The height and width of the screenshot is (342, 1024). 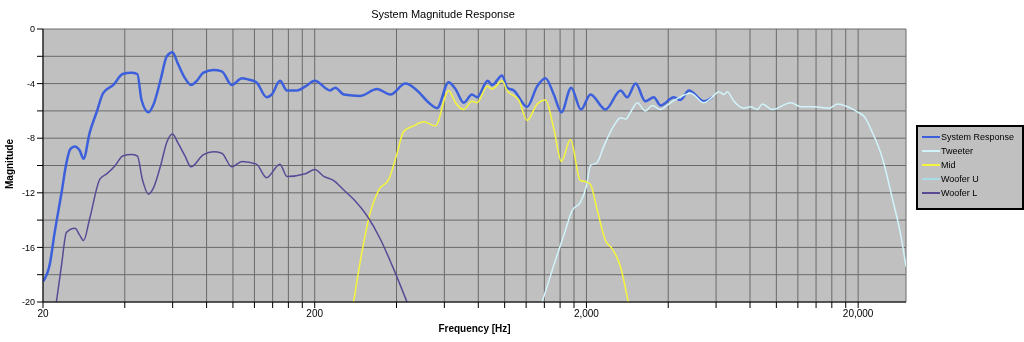 What do you see at coordinates (30, 138) in the screenshot?
I see `y-tick-label: -8` at bounding box center [30, 138].